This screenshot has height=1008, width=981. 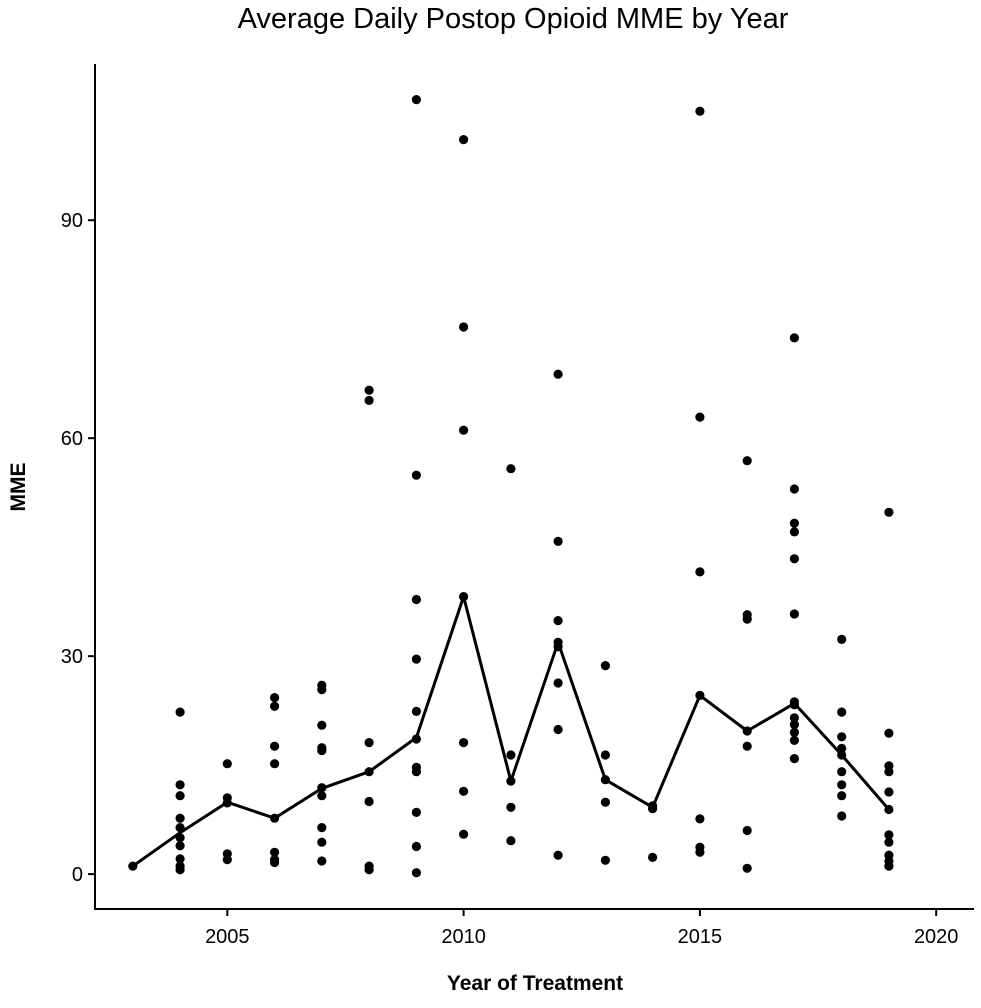 I want to click on y-tick-label: 90, so click(x=72, y=221).